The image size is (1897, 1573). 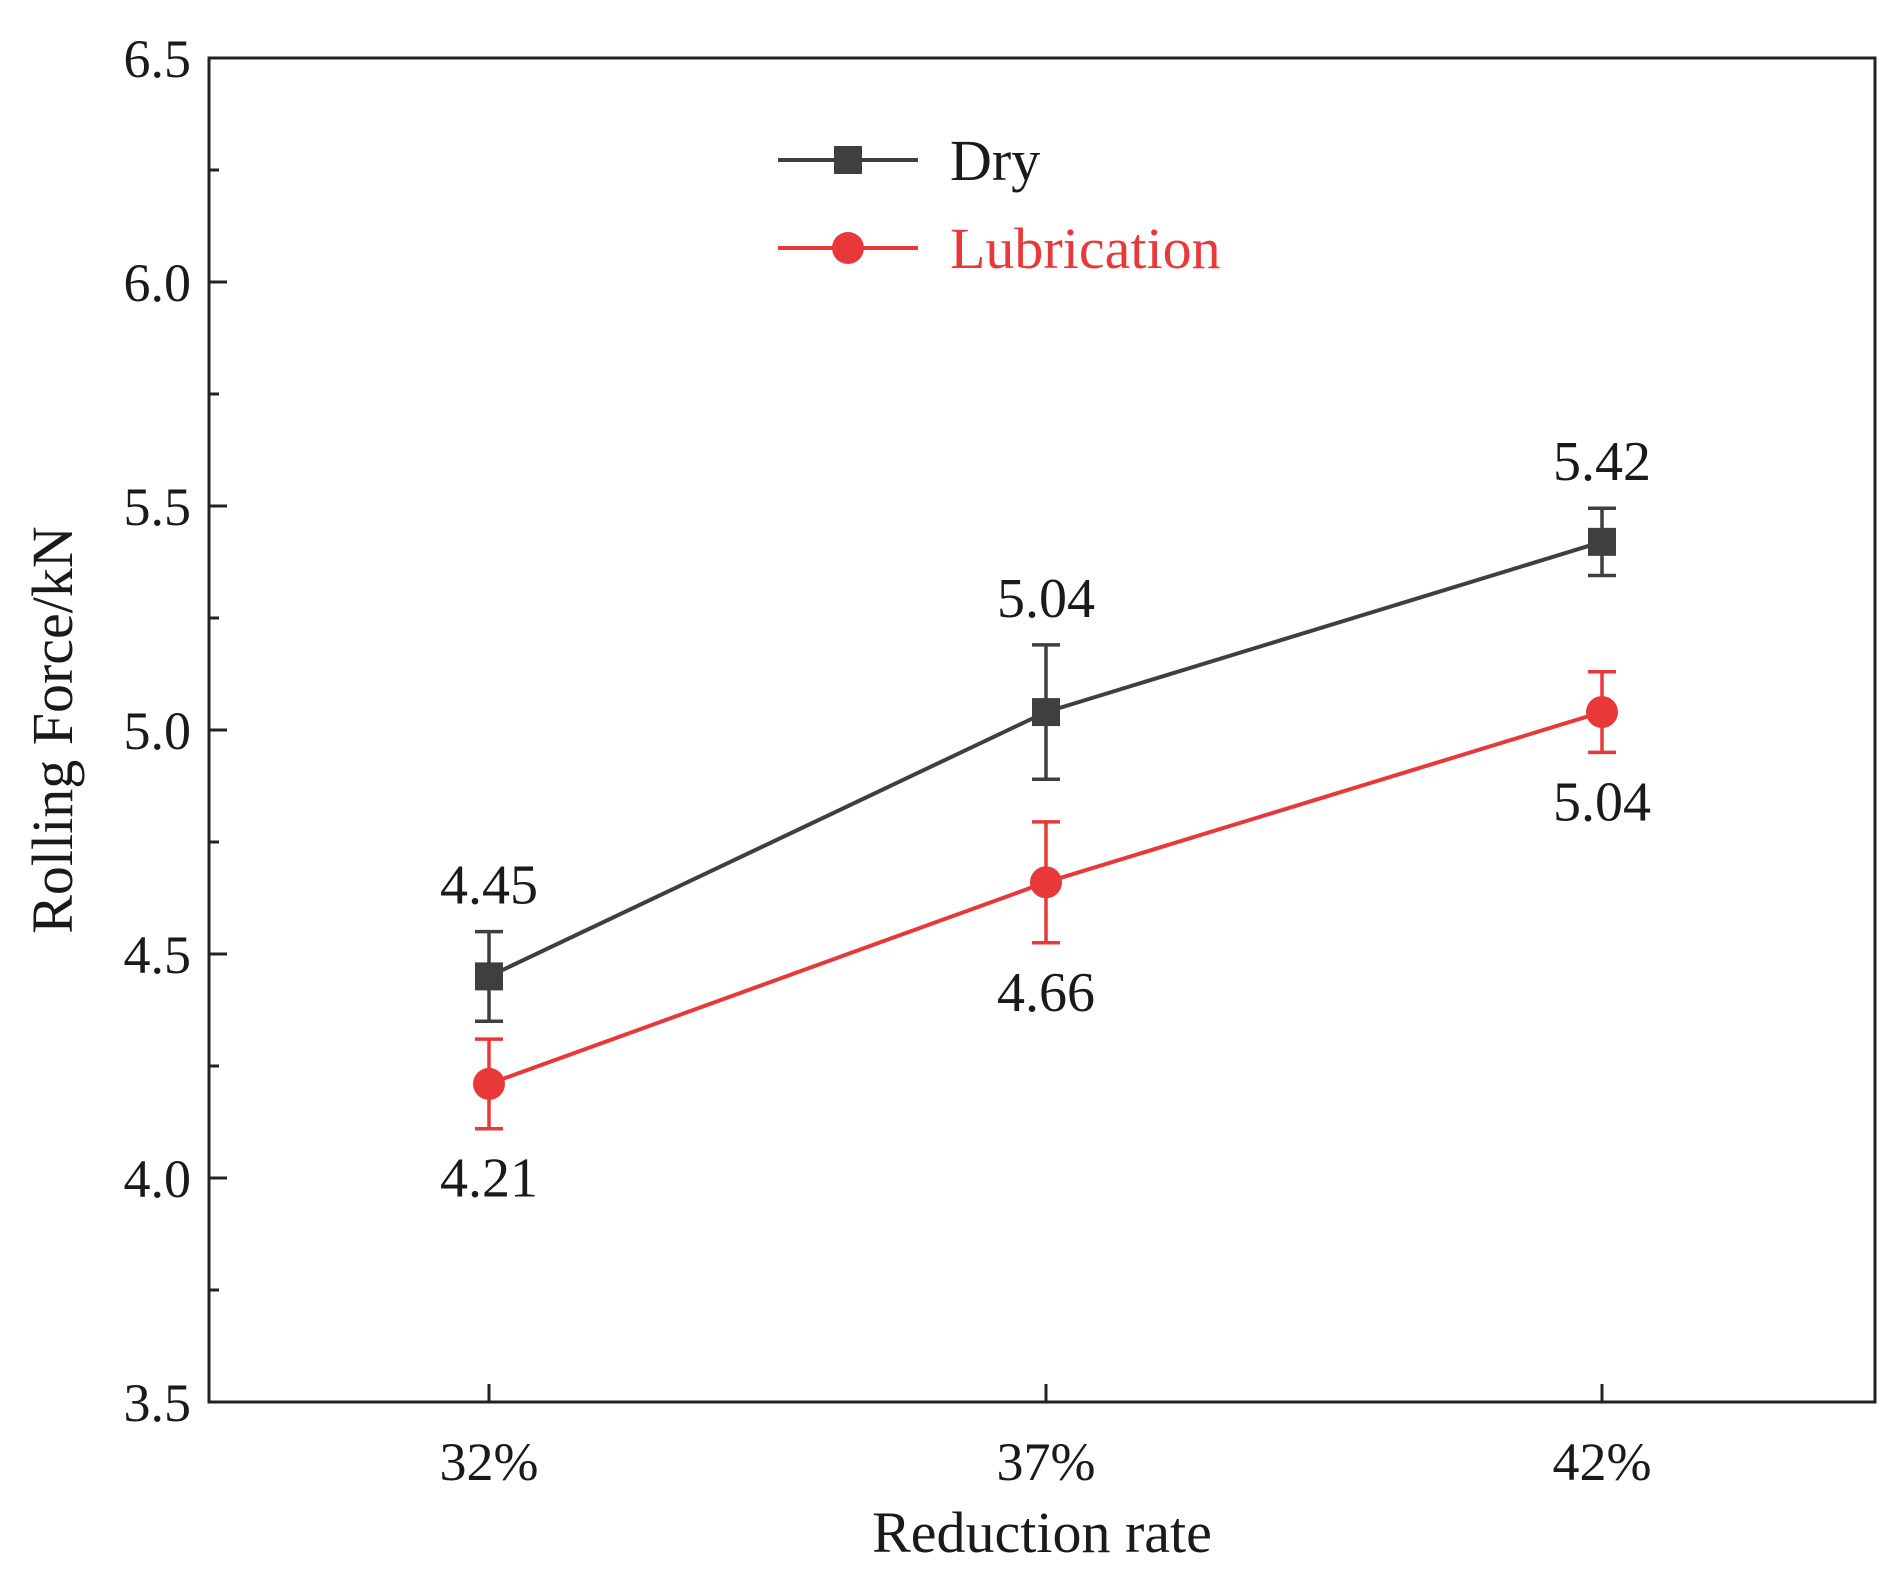 I want to click on data-label: 5.42, so click(x=1602, y=462).